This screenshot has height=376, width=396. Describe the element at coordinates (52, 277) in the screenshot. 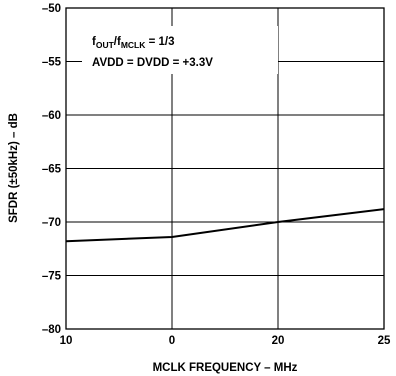

I see `y-tick-label: –75` at that location.